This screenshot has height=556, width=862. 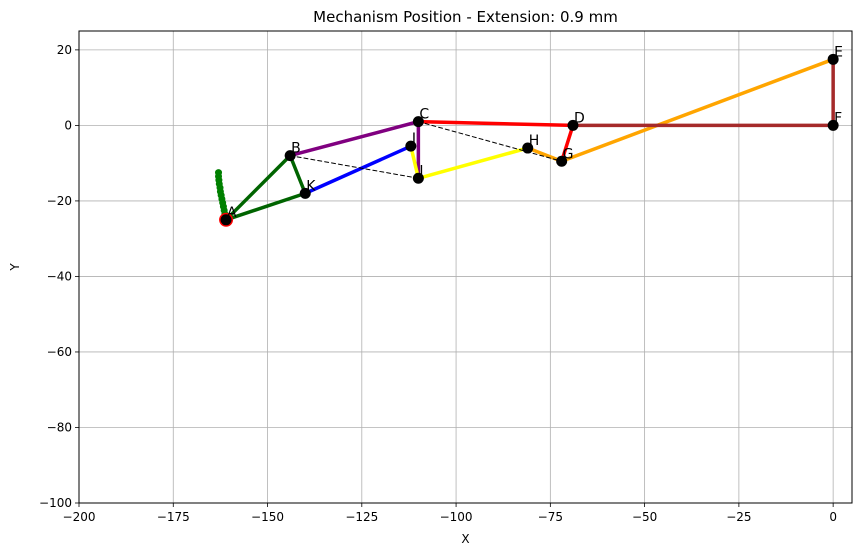 What do you see at coordinates (267, 517) in the screenshot?
I see `x-tick-label: −150` at bounding box center [267, 517].